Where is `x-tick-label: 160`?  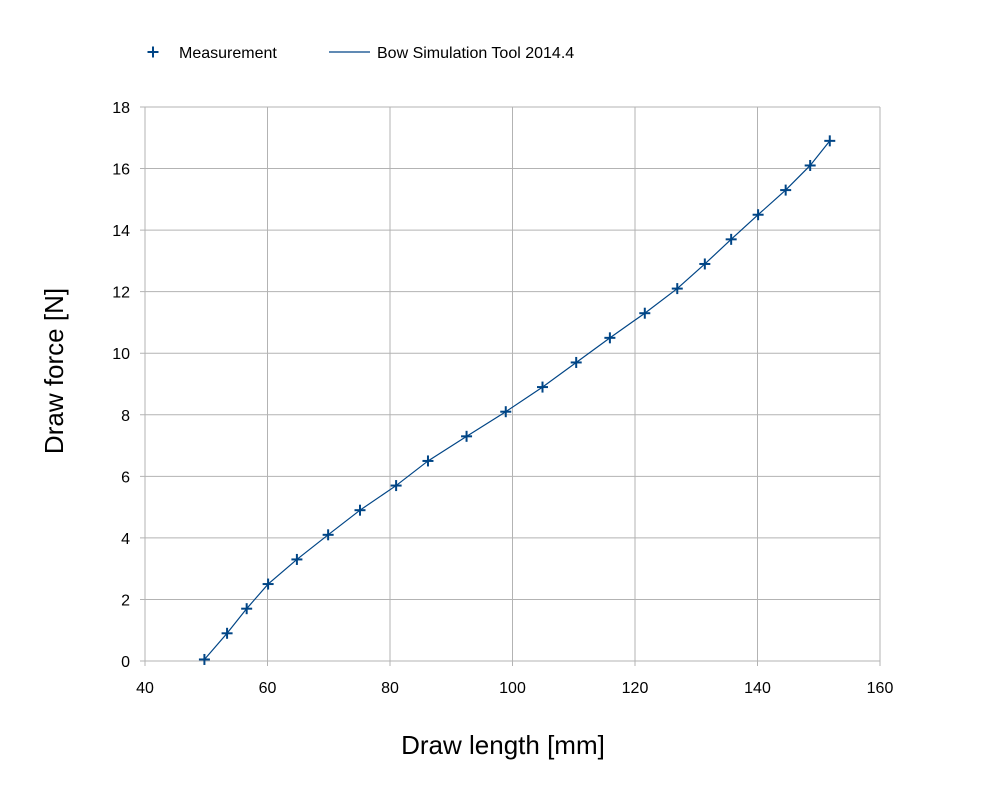 x-tick-label: 160 is located at coordinates (880, 688).